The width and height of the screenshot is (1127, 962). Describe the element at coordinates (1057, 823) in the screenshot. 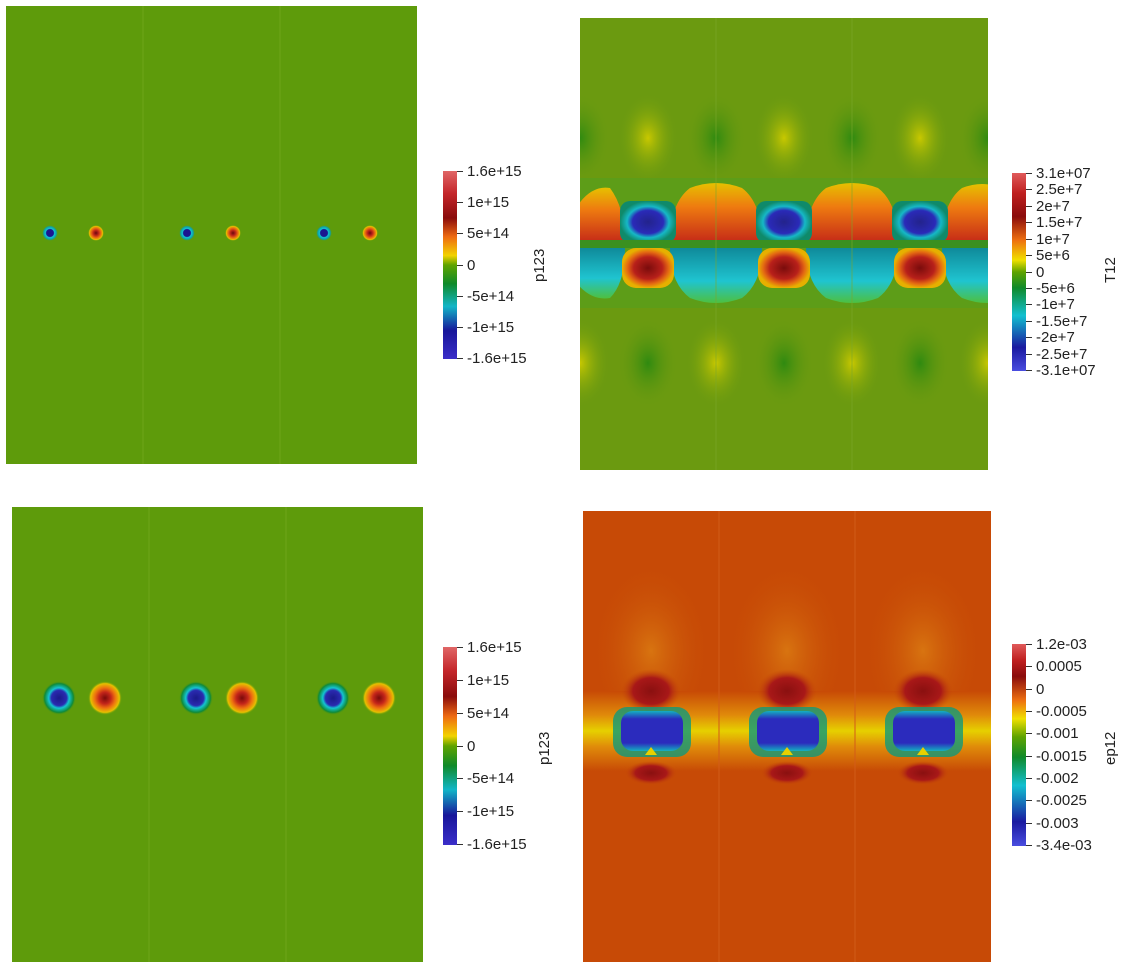

I see `colorbar-tick-label: -0.003` at that location.